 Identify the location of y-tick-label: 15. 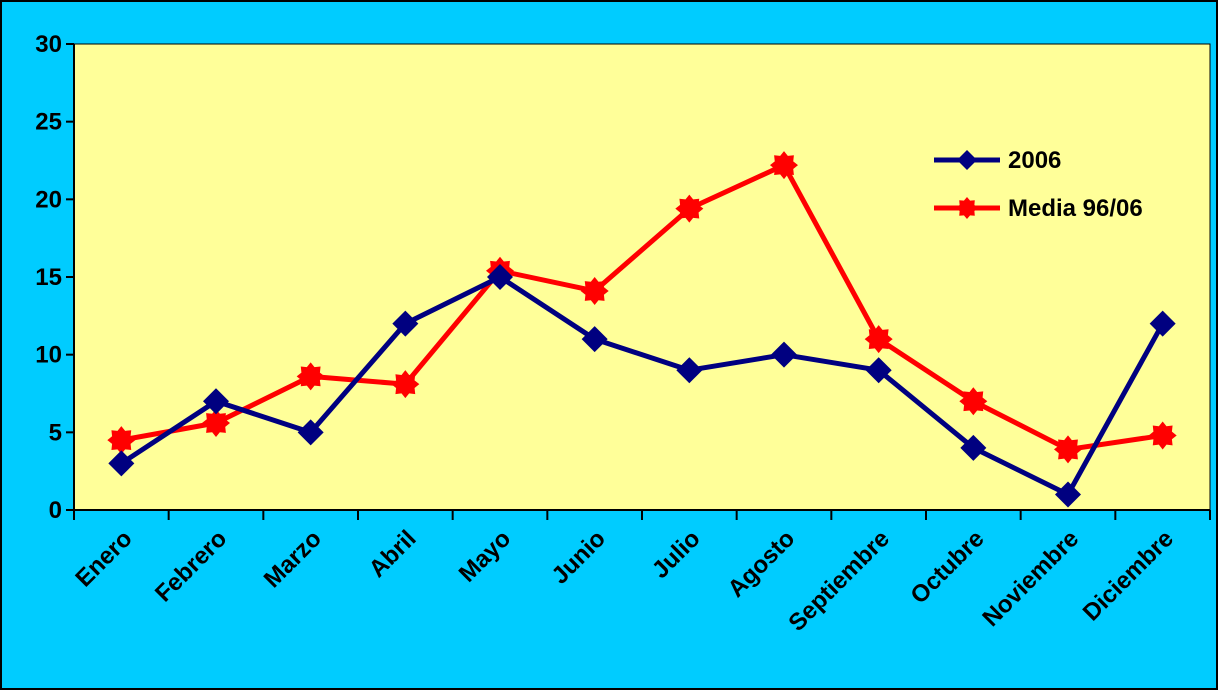
(48, 277).